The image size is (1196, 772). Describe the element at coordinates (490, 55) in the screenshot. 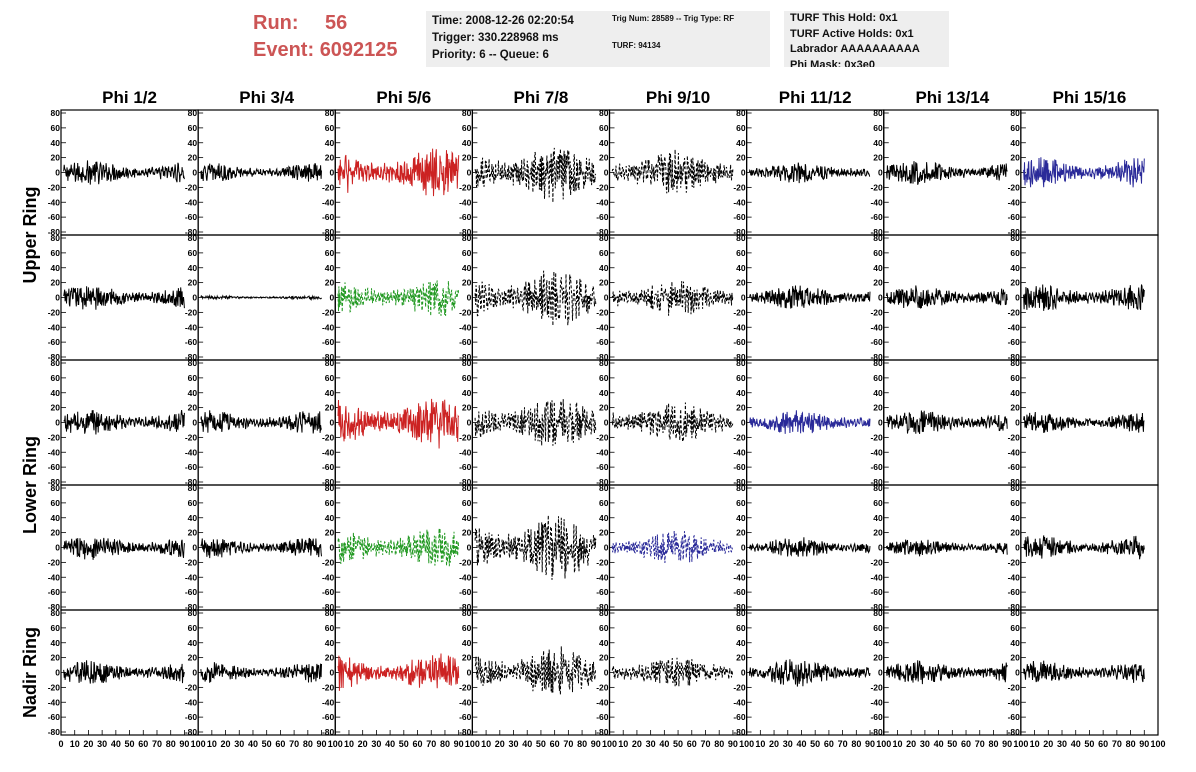

I see `priority-line: Priority: 6 -- Queue: 6` at that location.